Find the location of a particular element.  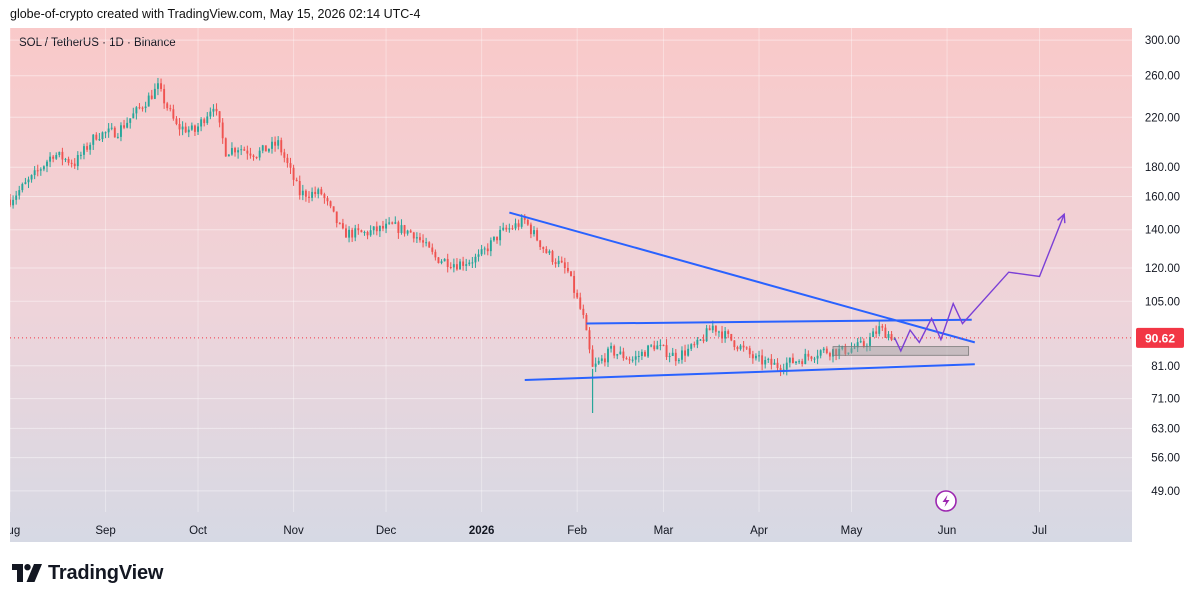

tradingview-logo: TradingView is located at coordinates (87, 573).